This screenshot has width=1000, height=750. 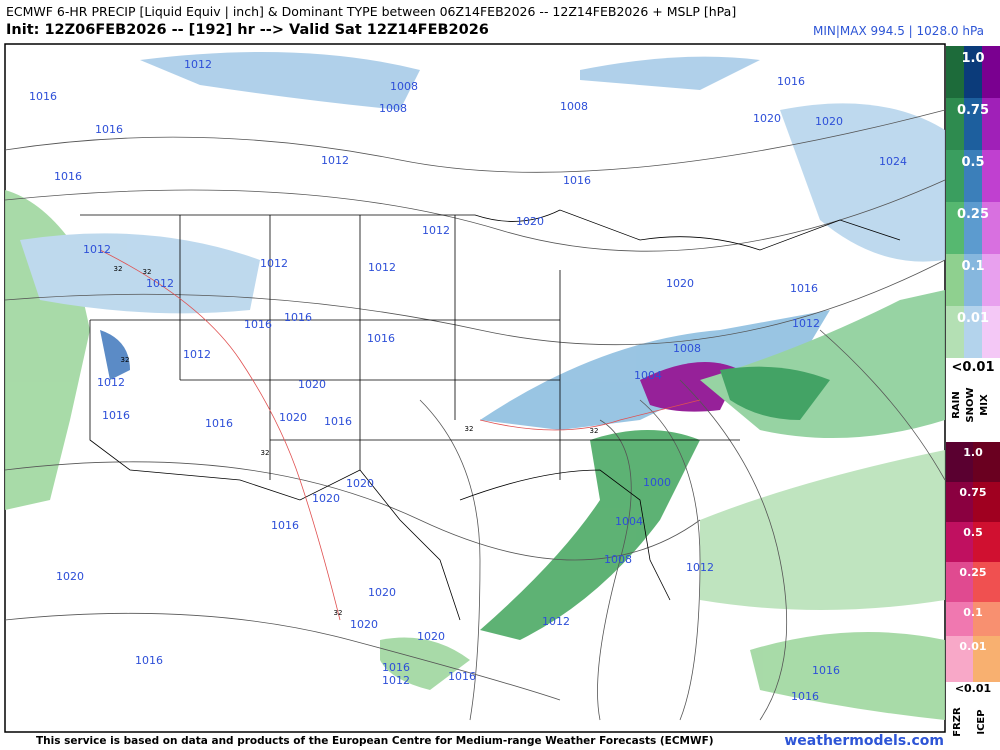 I want to click on legend-level: 0.25, so click(x=973, y=214).